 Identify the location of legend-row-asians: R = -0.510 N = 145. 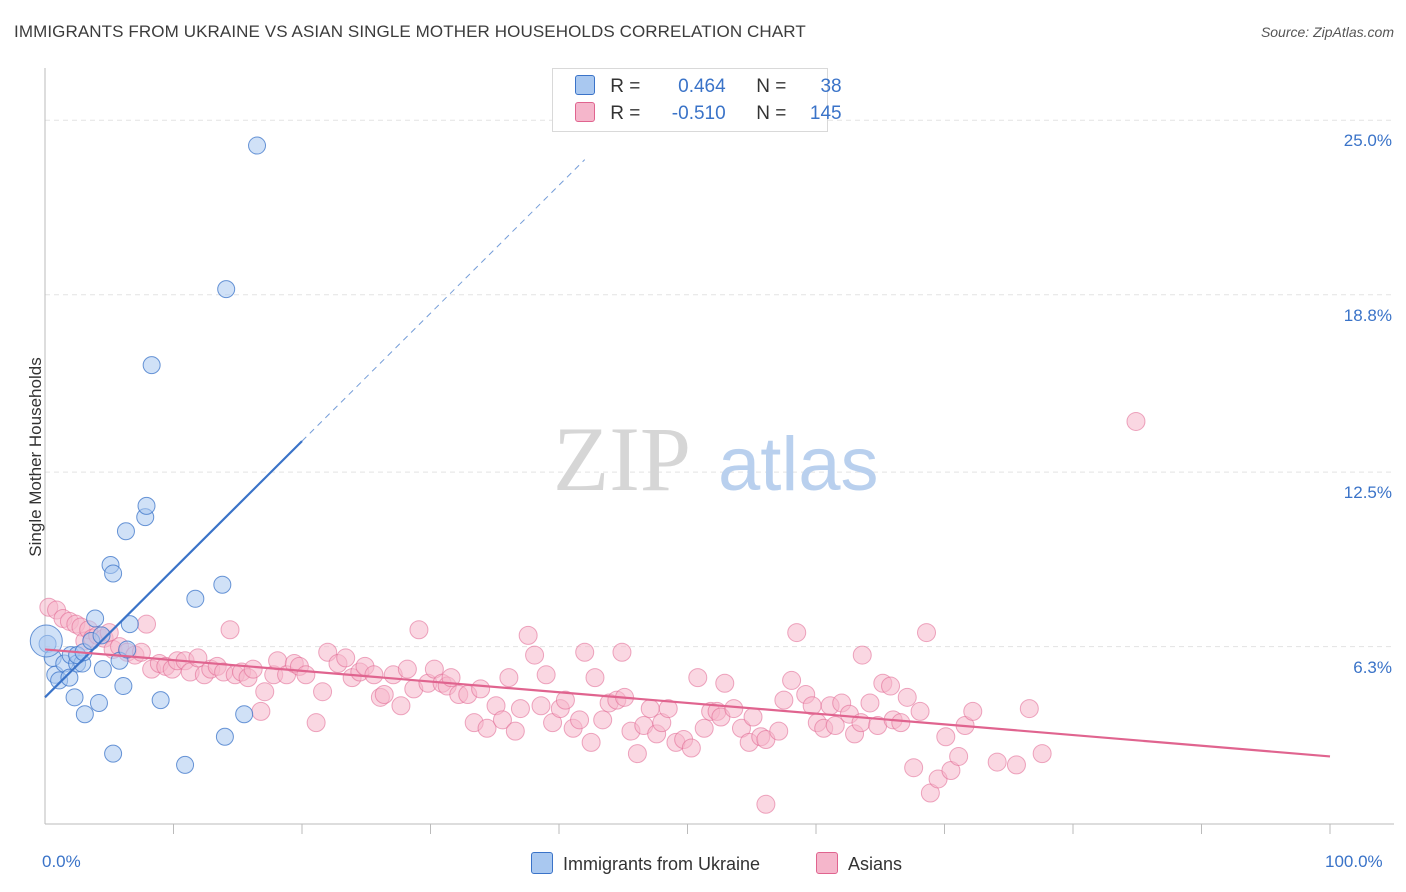
(708, 114).